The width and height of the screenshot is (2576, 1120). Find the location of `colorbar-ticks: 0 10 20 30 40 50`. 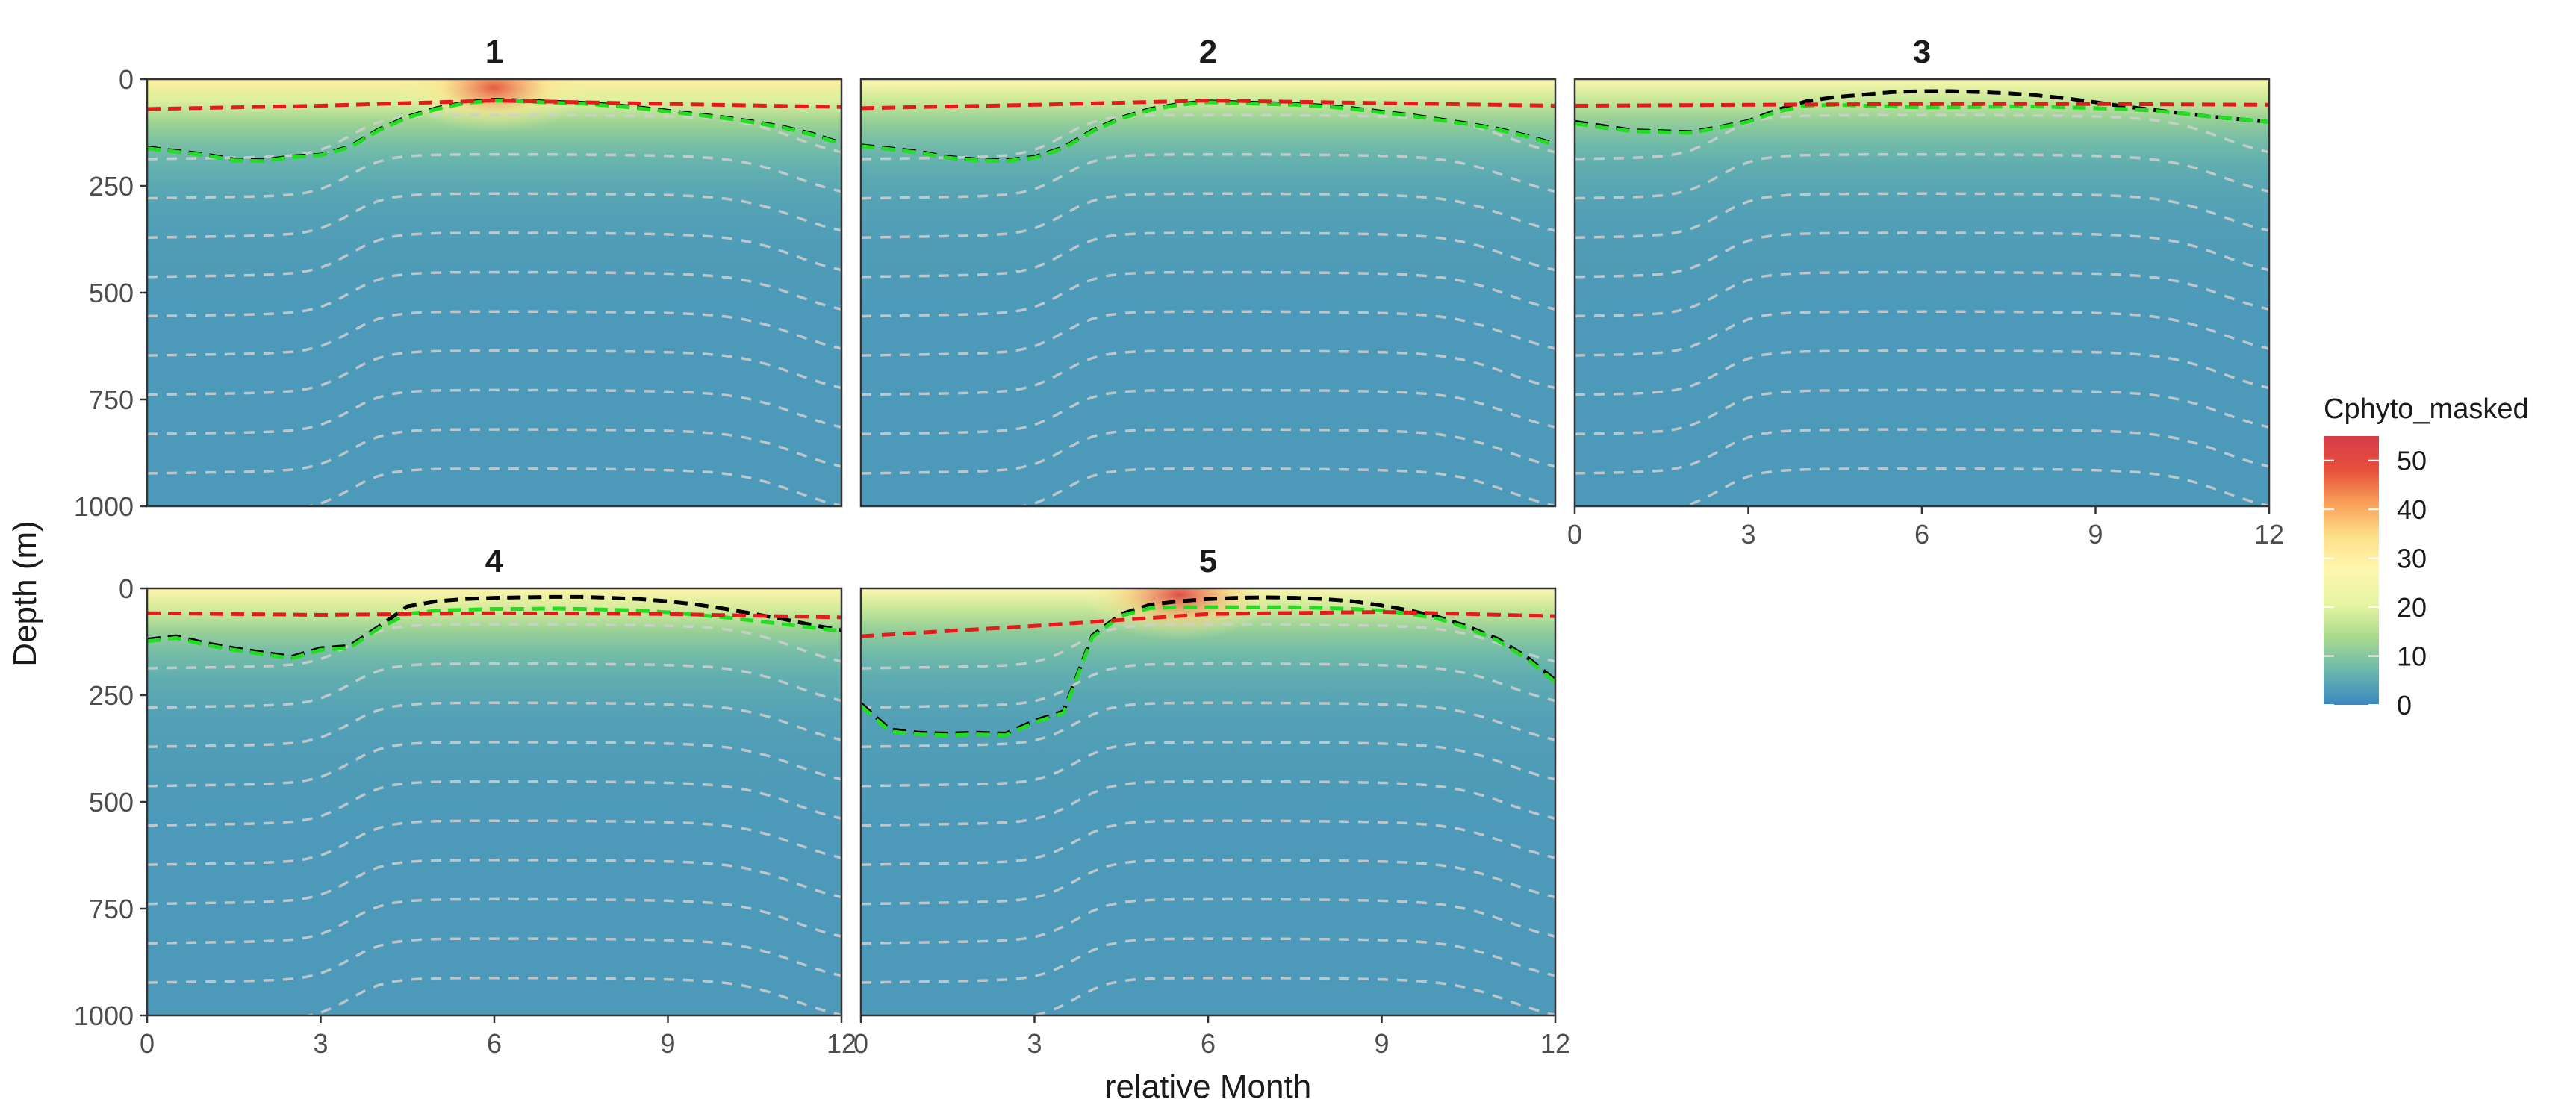

colorbar-ticks: 0 10 20 30 40 50 is located at coordinates (2375, 583).